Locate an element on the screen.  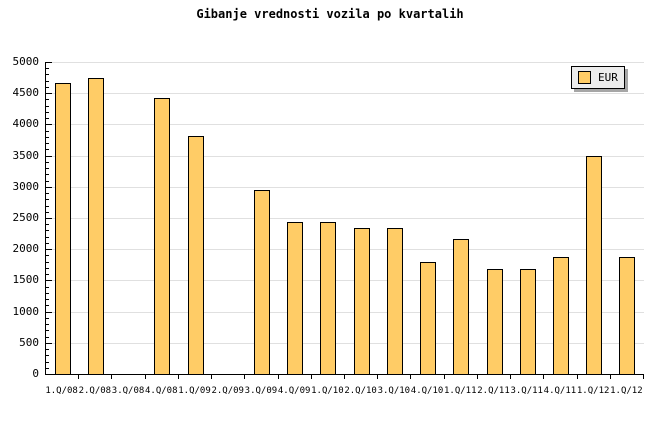
x-tick-label: 2.Q/09 is located at coordinates (227, 391).